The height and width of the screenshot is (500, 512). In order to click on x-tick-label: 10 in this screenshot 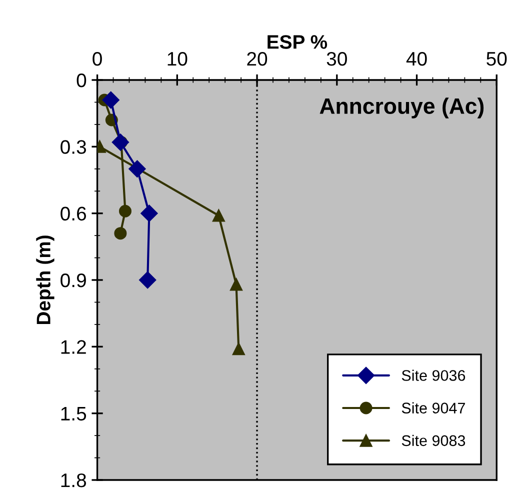, I will do `click(178, 59)`.